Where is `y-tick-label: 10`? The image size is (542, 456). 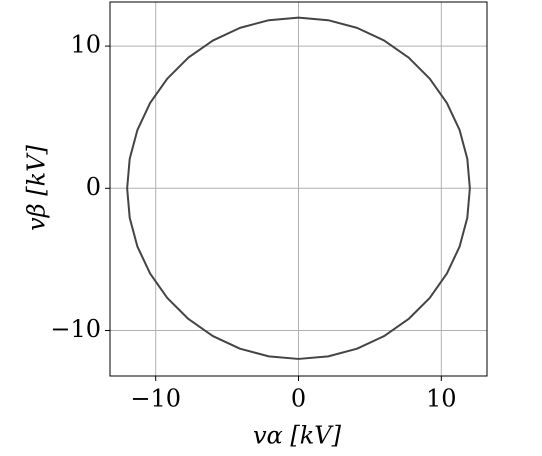 y-tick-label: 10 is located at coordinates (85, 45).